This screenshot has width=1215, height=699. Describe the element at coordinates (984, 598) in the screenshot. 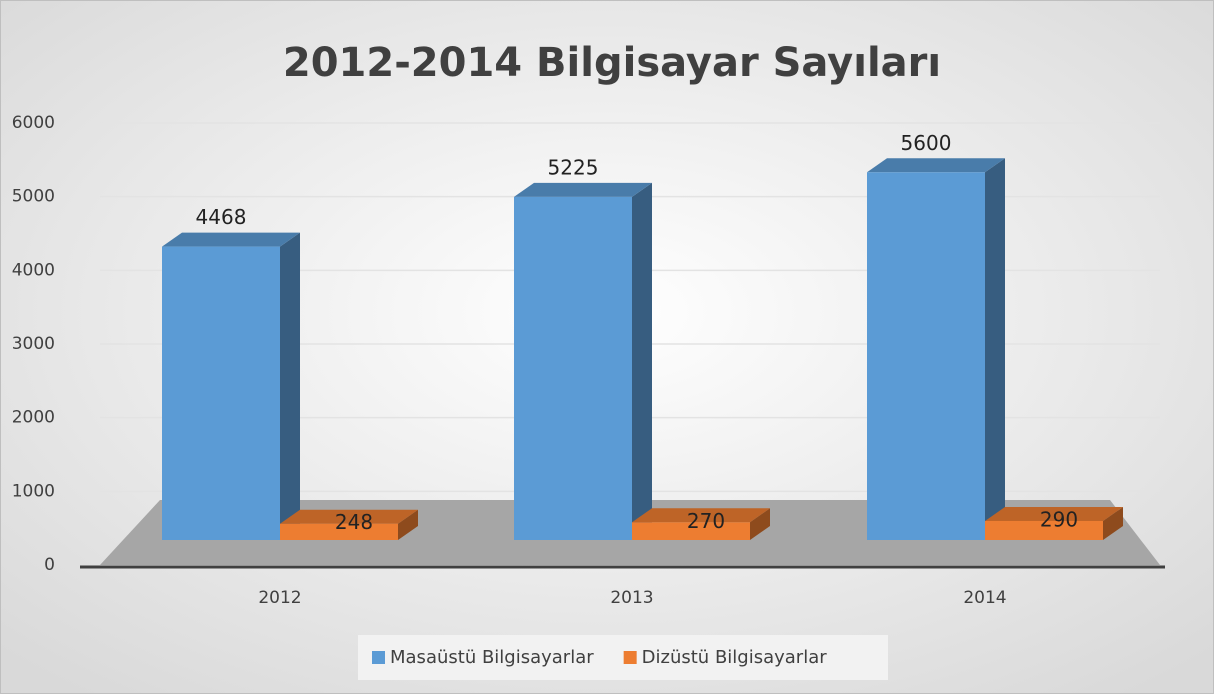

I see `x-tick-label: 2014` at that location.